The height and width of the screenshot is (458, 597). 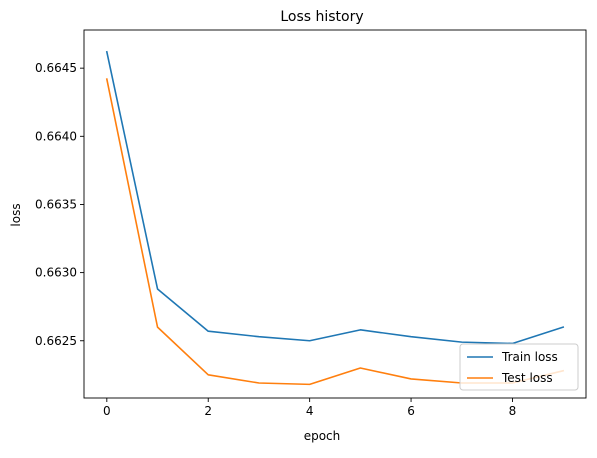 What do you see at coordinates (56, 273) in the screenshot?
I see `y-tick-label: 0.6630` at bounding box center [56, 273].